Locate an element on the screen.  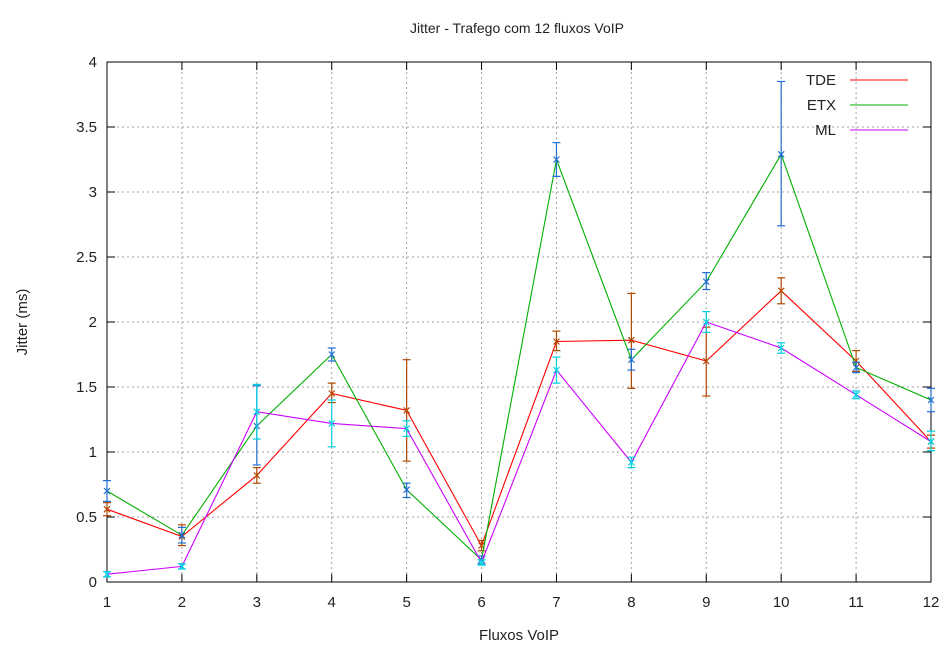
chart-title: Jitter - Trafego com 12 fluxos VoIP is located at coordinates (517, 28).